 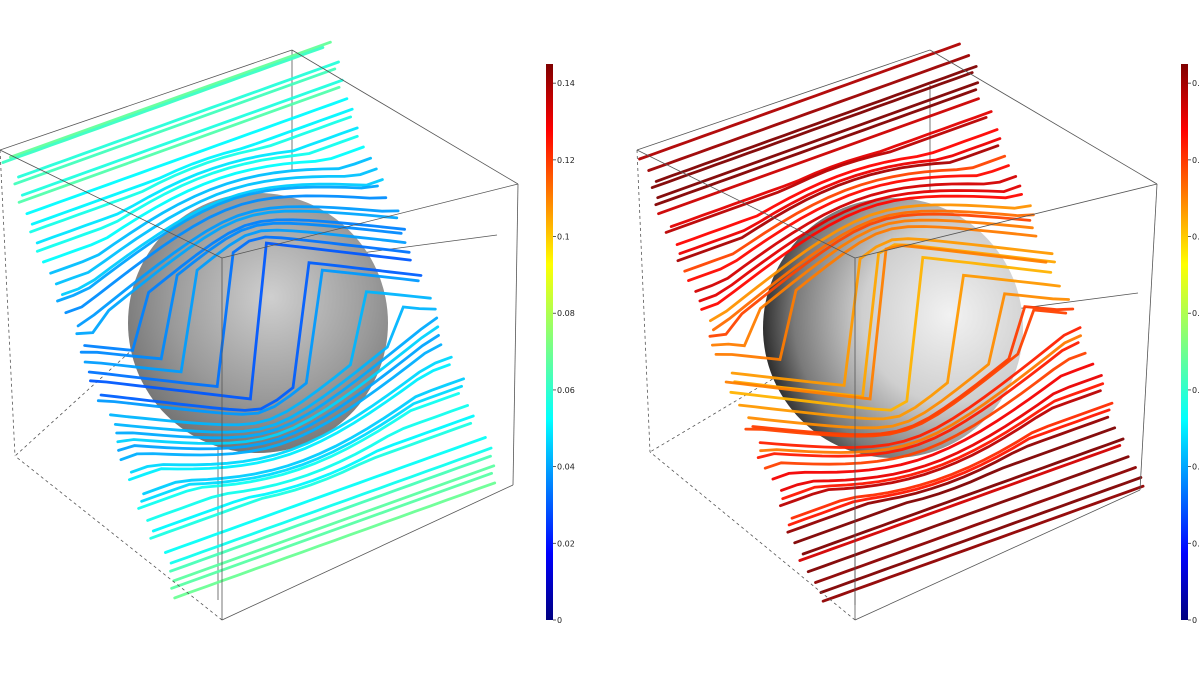 I want to click on right-colorbar-tick-label: 0, so click(x=1194, y=620).